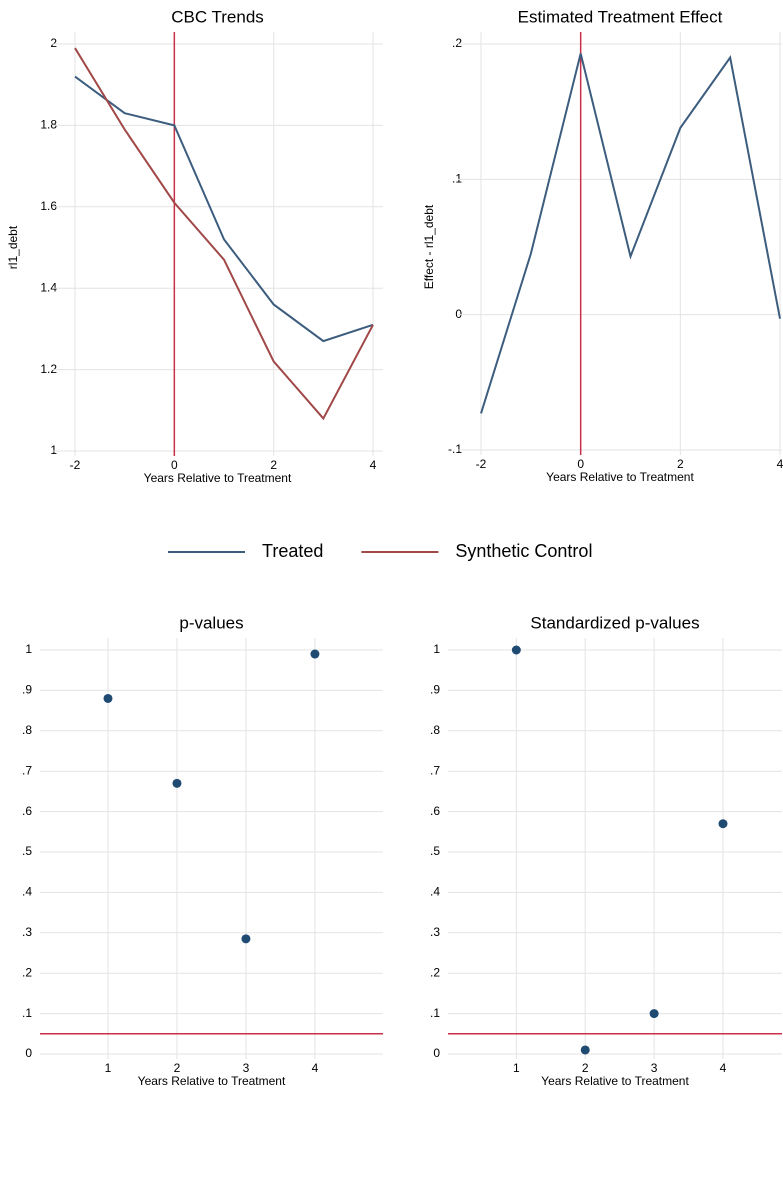 The height and width of the screenshot is (1179, 783). Describe the element at coordinates (614, 622) in the screenshot. I see `chart-title: Standardized p-values` at that location.